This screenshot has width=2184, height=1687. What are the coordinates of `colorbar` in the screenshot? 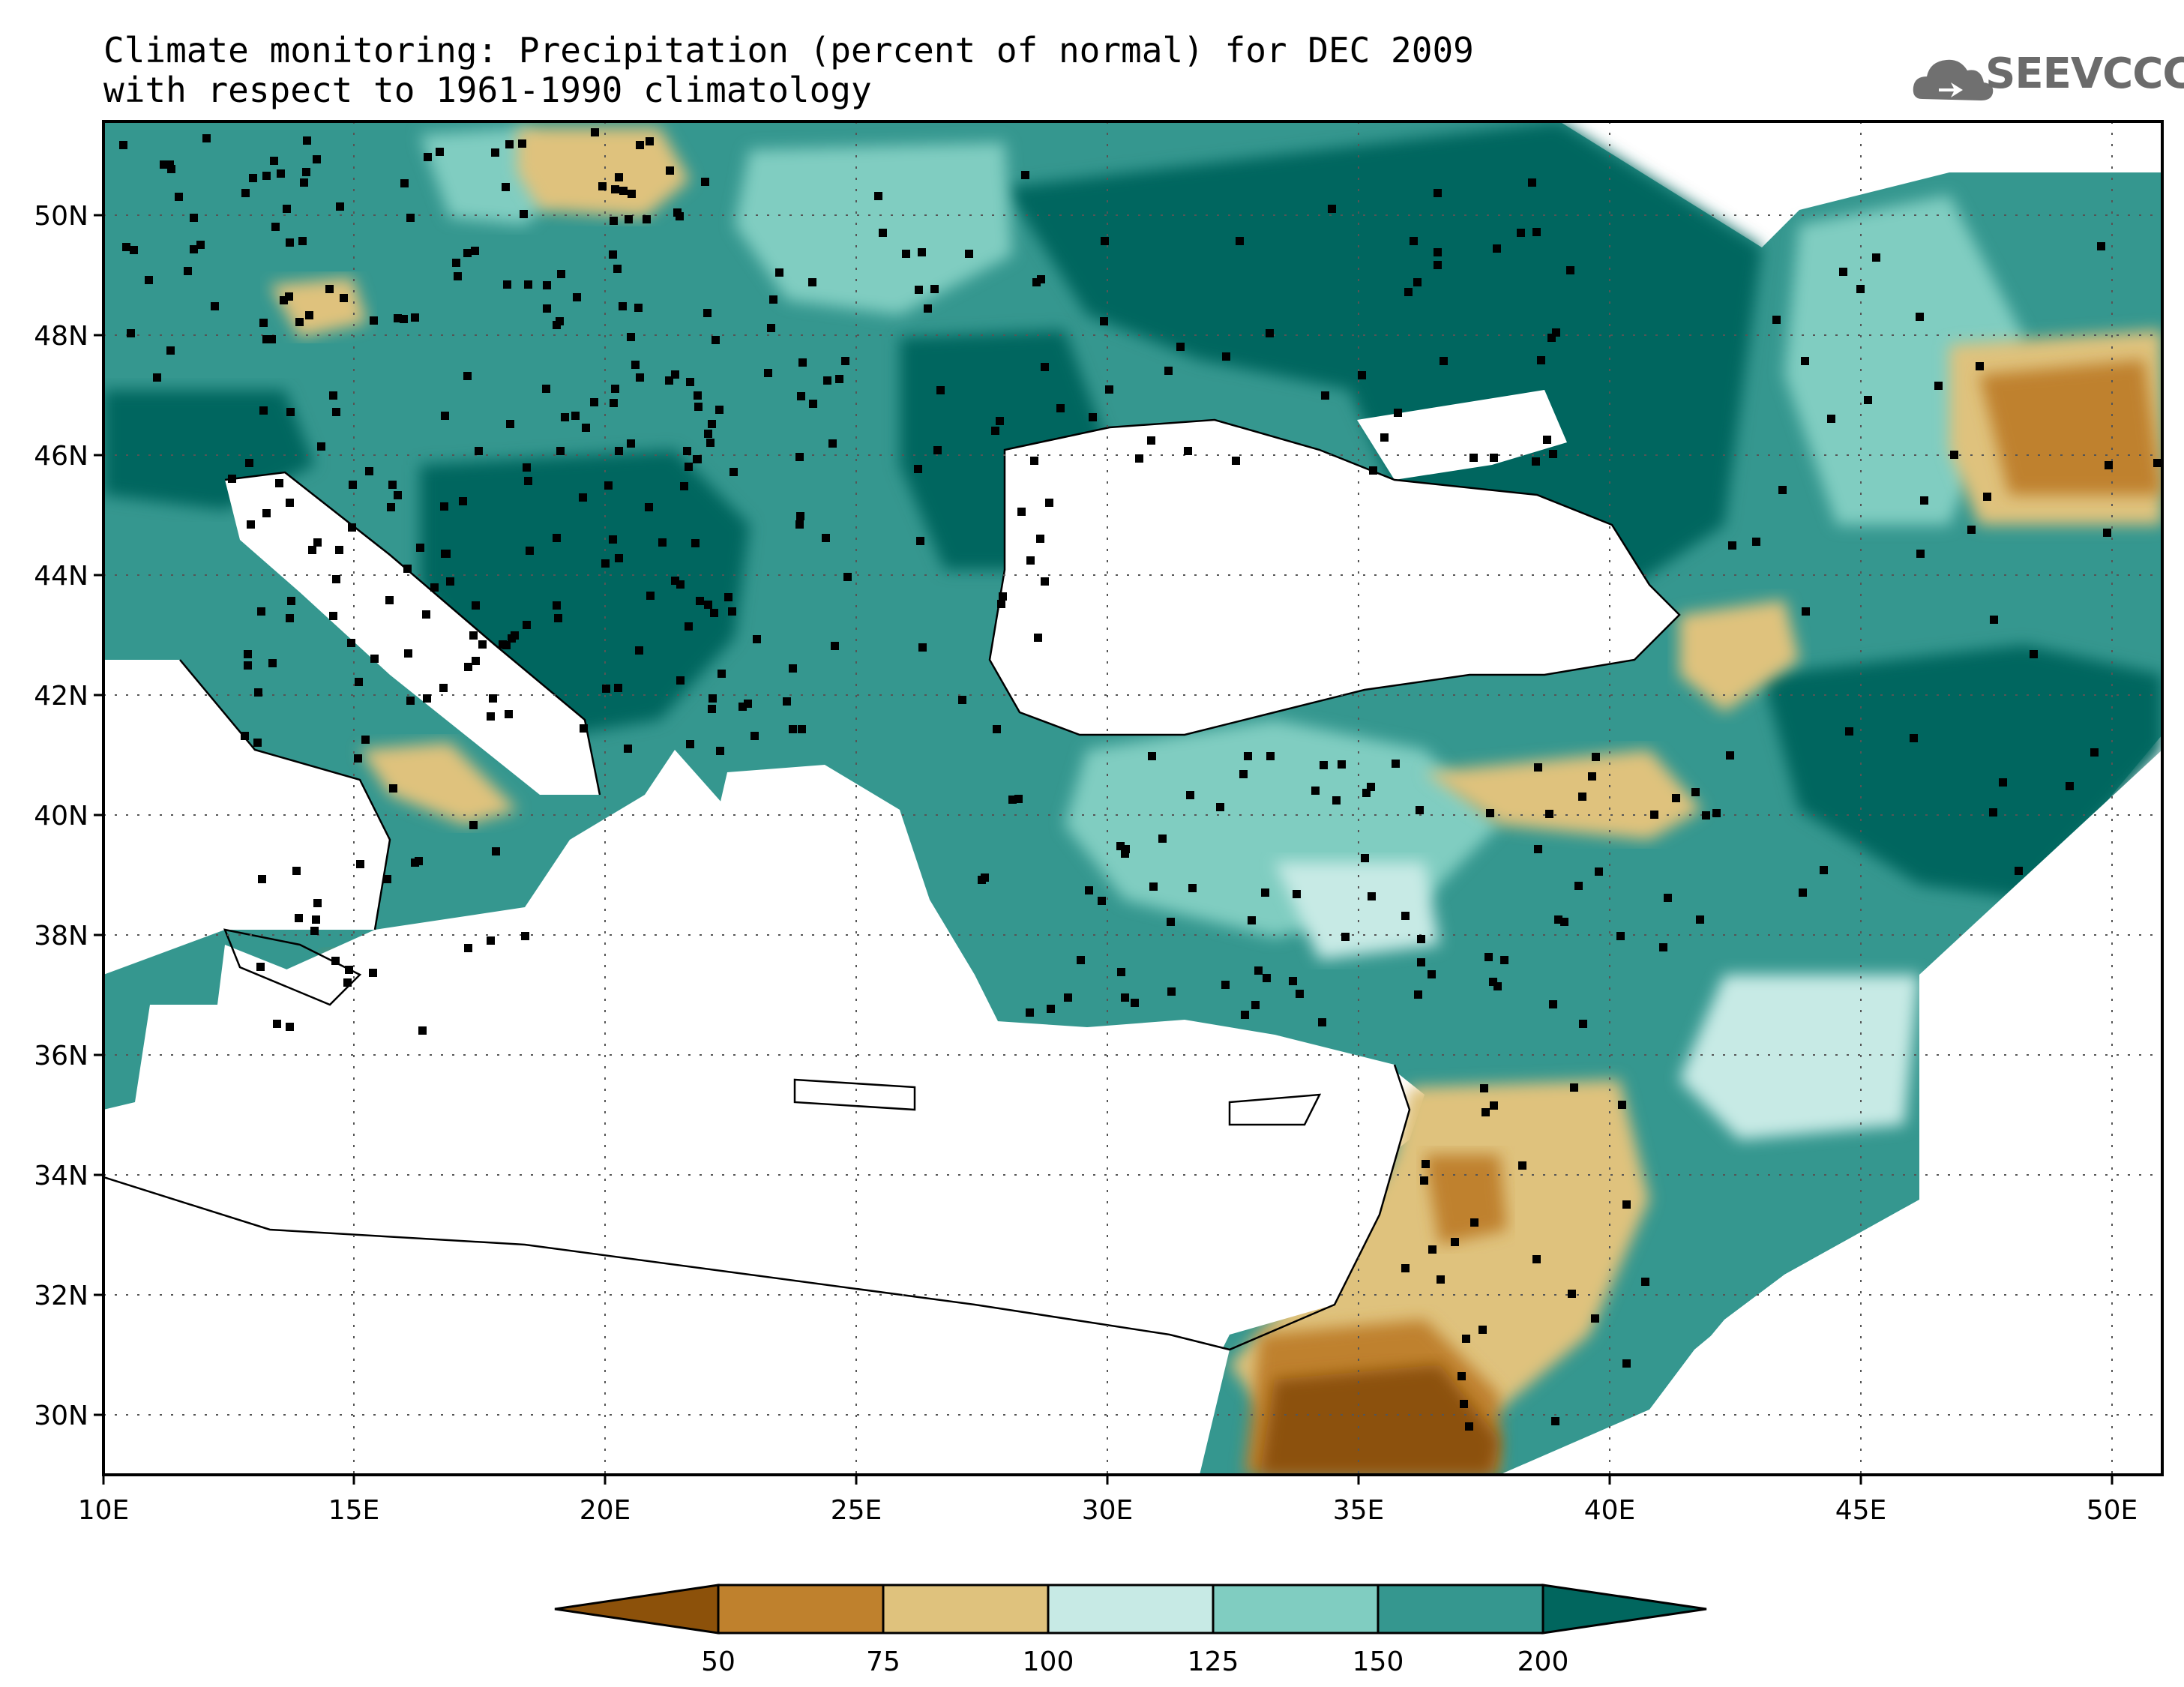 It's located at (1130, 1609).